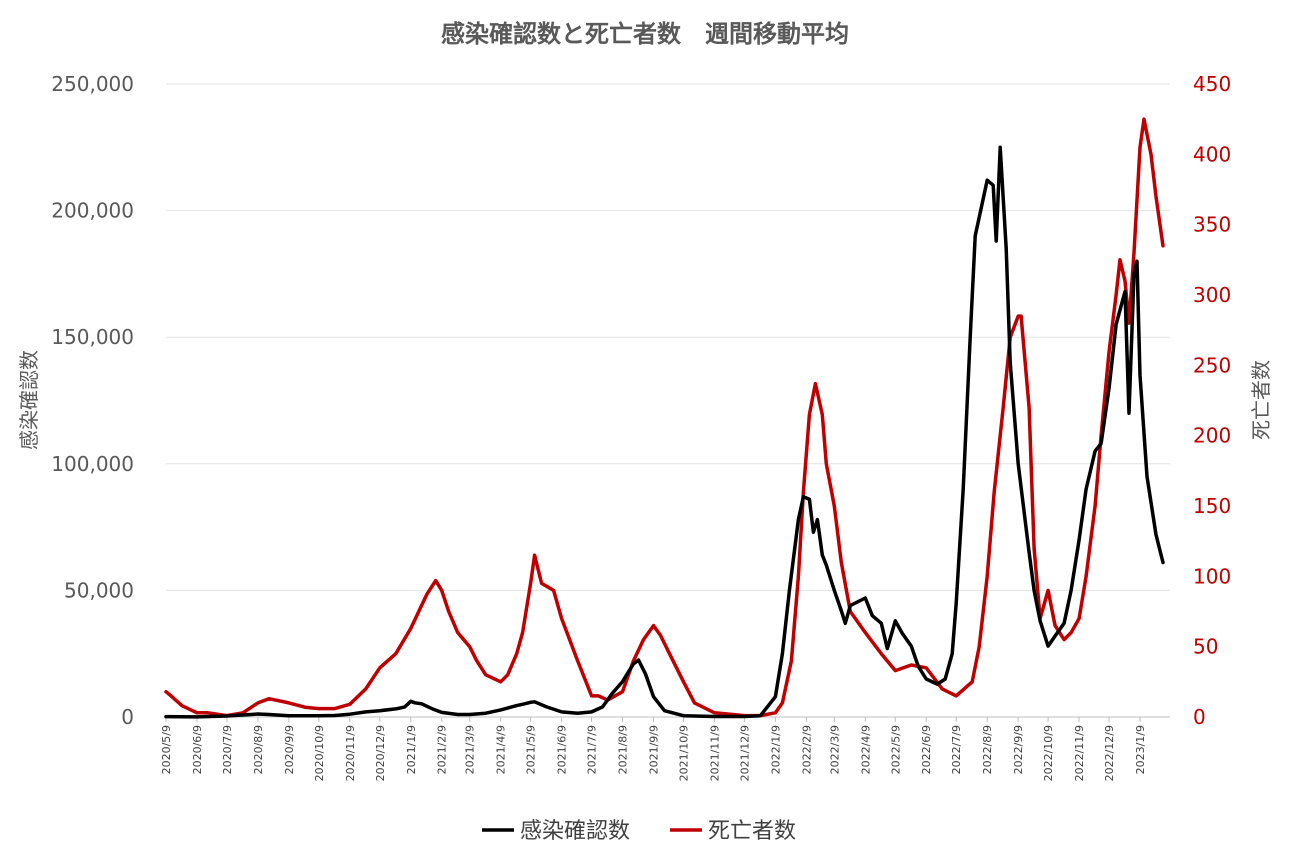 This screenshot has height=857, width=1294. I want to click on y-left-tick-label: 0, so click(127, 717).